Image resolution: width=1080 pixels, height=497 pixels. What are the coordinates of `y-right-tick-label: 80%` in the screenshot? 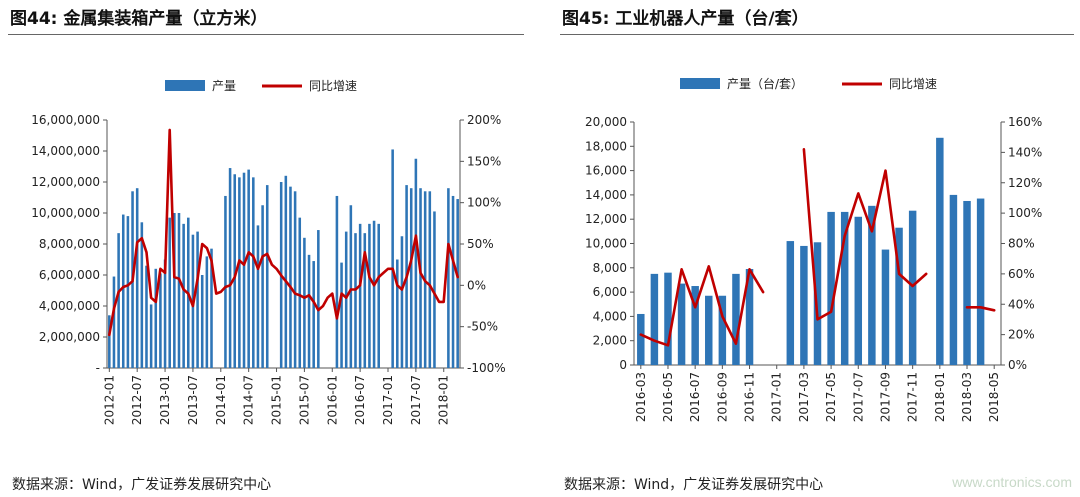 It's located at (1021, 244).